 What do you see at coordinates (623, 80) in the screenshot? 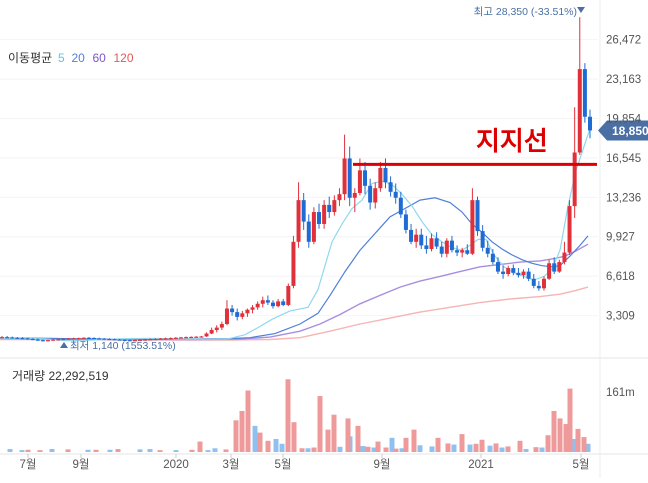
I see `price-tick-label: 23,163` at bounding box center [623, 80].